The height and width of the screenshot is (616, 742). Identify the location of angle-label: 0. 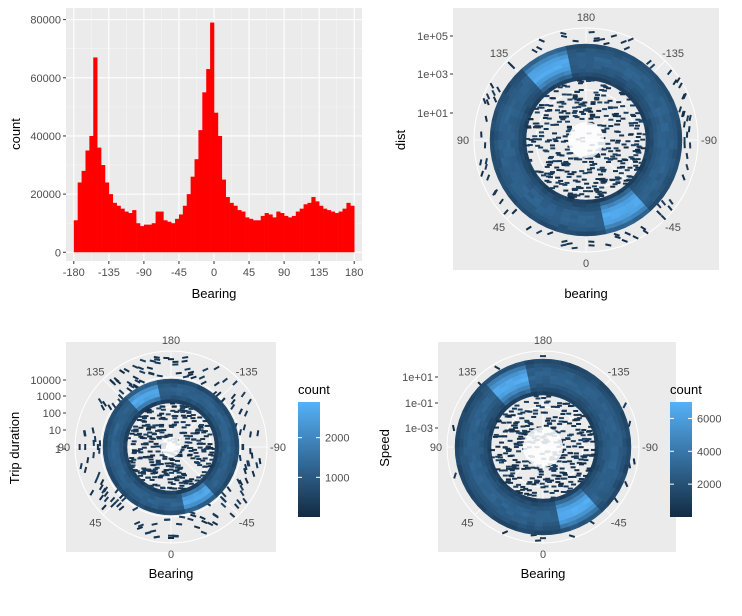
(171, 555).